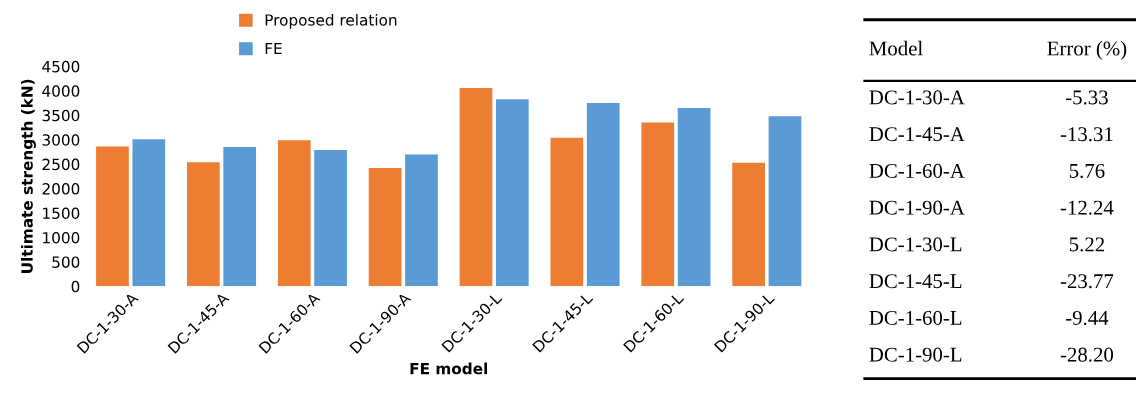  What do you see at coordinates (61, 213) in the screenshot?
I see `y-tick-label: 1500` at bounding box center [61, 213].